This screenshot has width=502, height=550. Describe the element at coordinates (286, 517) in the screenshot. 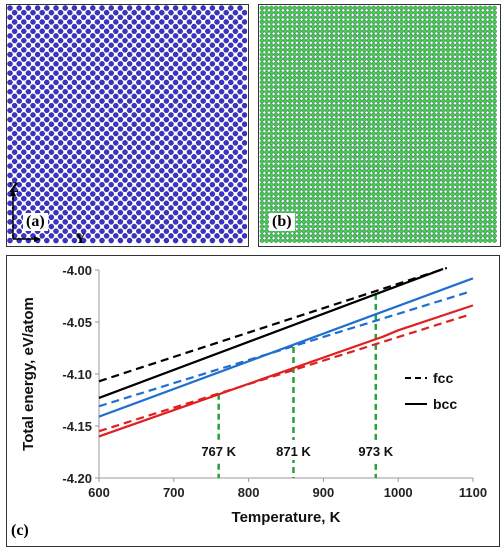

I see `x-axis-title: Temperature, K` at that location.